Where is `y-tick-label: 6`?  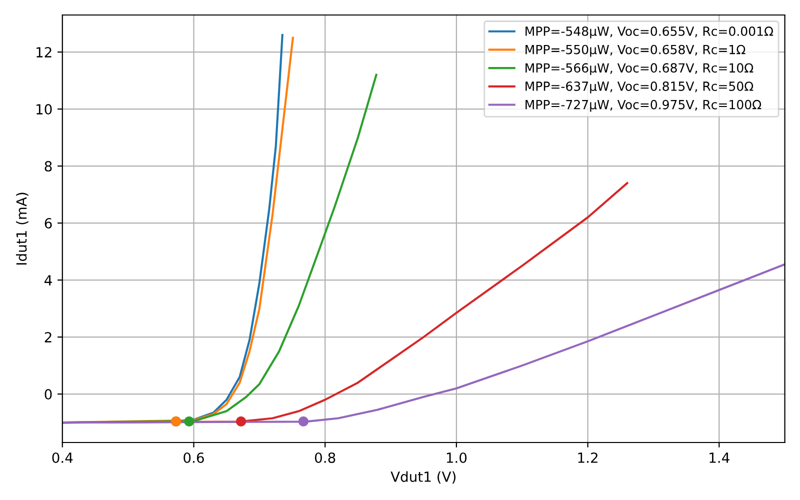
y-tick-label: 6 is located at coordinates (48, 223).